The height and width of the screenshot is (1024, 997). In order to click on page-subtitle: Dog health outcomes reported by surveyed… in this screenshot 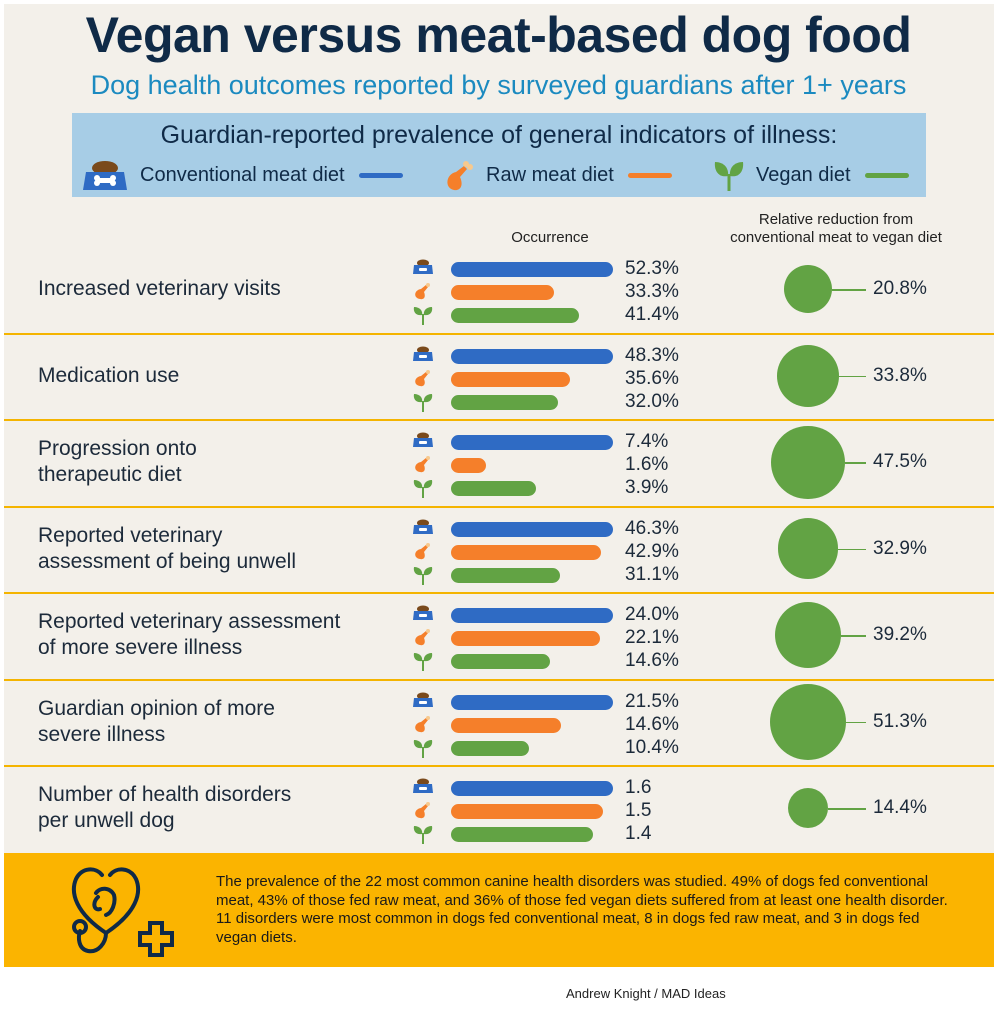, I will do `click(498, 85)`.